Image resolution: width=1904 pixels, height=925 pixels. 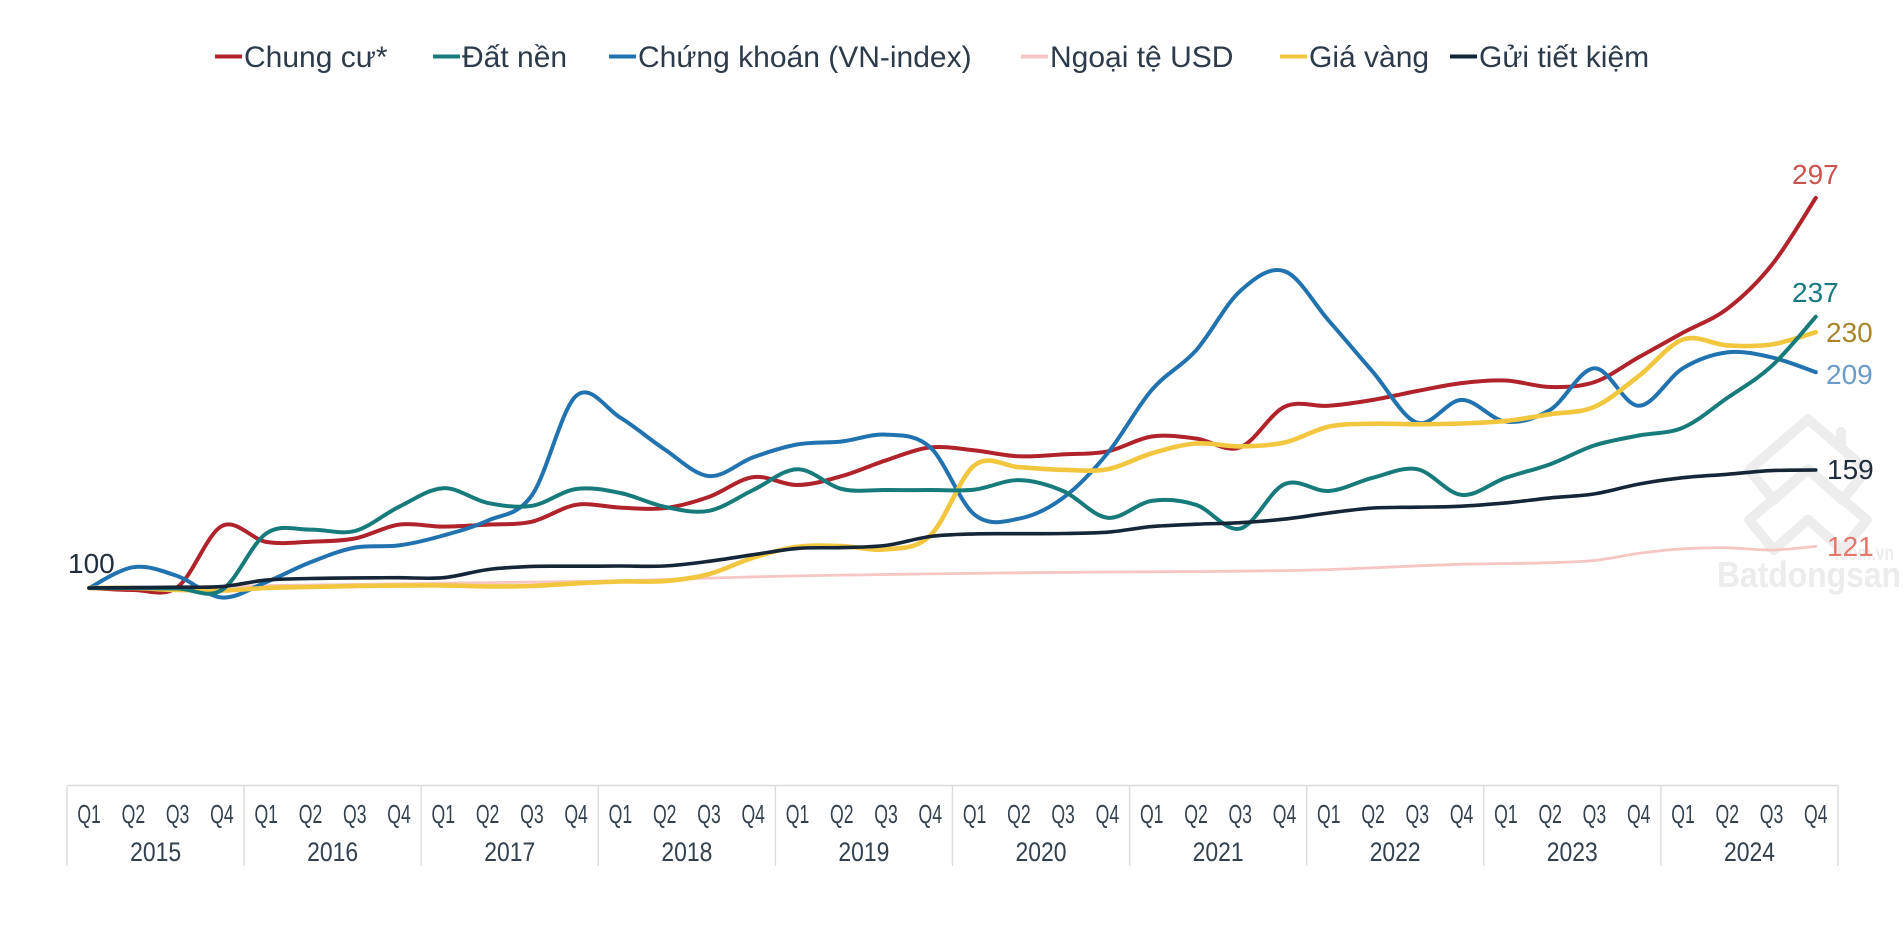 What do you see at coordinates (1864, 553) in the screenshot?
I see `svg-text: .com.vn` at bounding box center [1864, 553].